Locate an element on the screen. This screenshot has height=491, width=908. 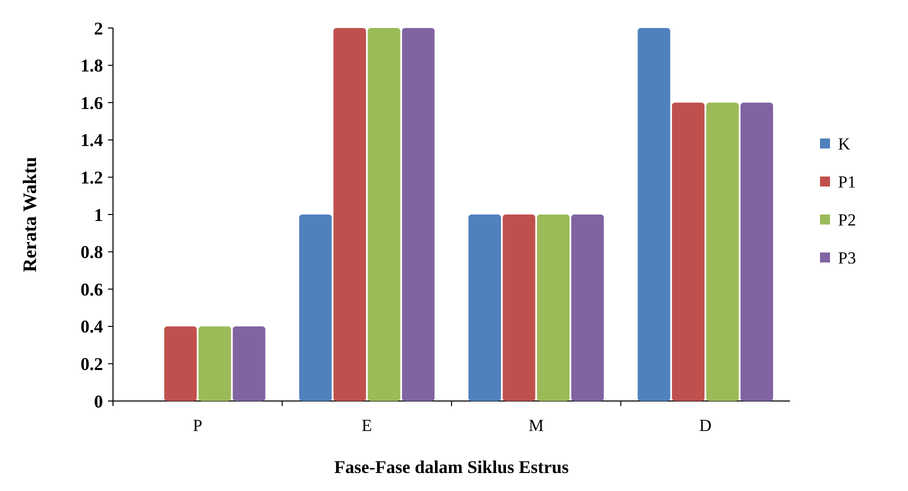
x-tick-label: P is located at coordinates (197, 425).